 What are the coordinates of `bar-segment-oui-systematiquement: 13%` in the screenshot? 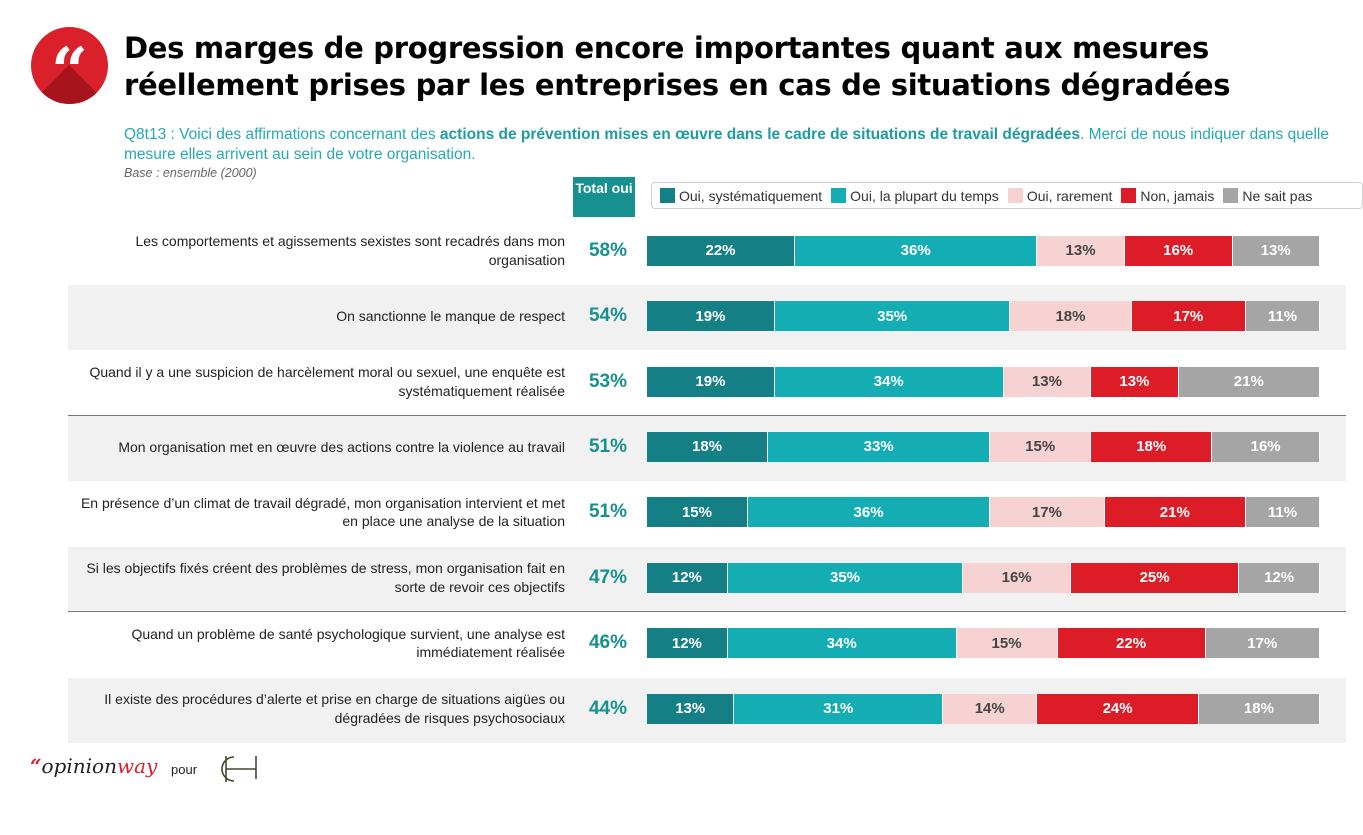 It's located at (691, 708).